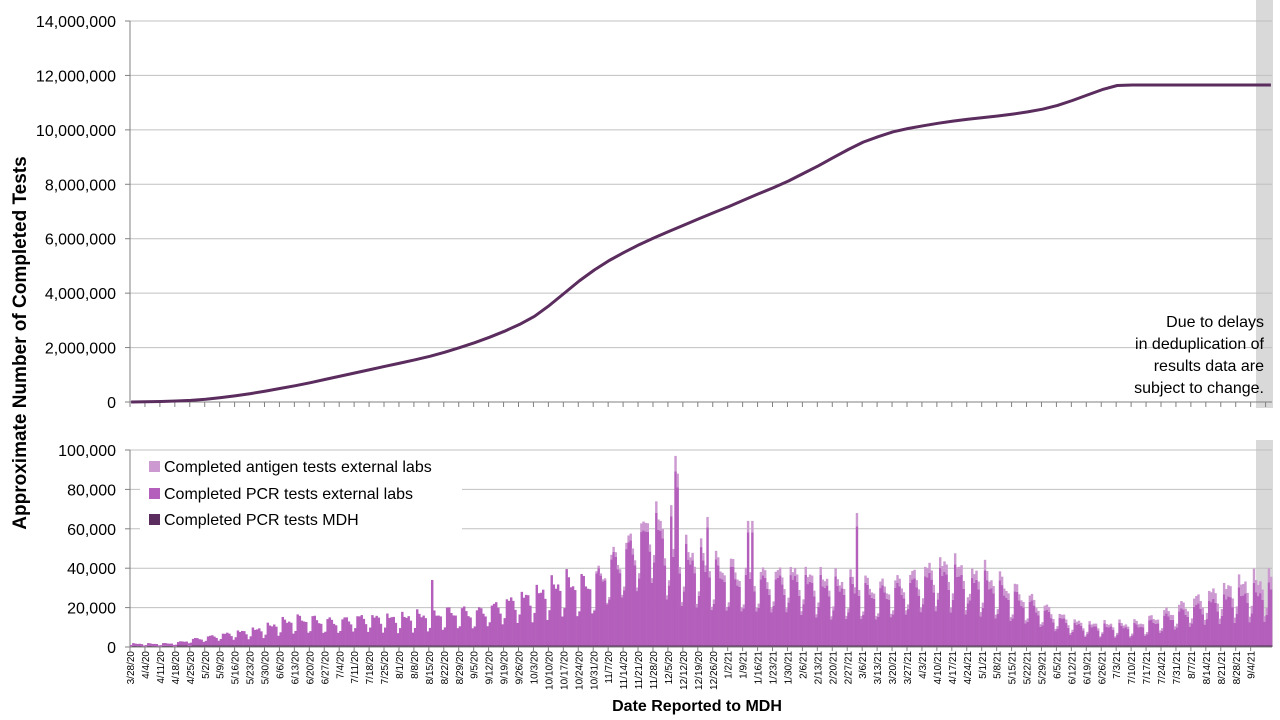  I want to click on x-tick-label: 1/30/21, so click(789, 668).